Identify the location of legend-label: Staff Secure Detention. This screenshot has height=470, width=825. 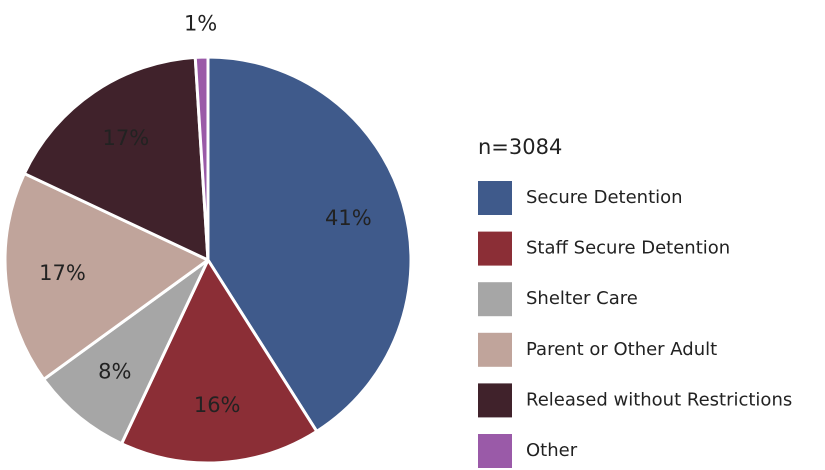
(628, 248).